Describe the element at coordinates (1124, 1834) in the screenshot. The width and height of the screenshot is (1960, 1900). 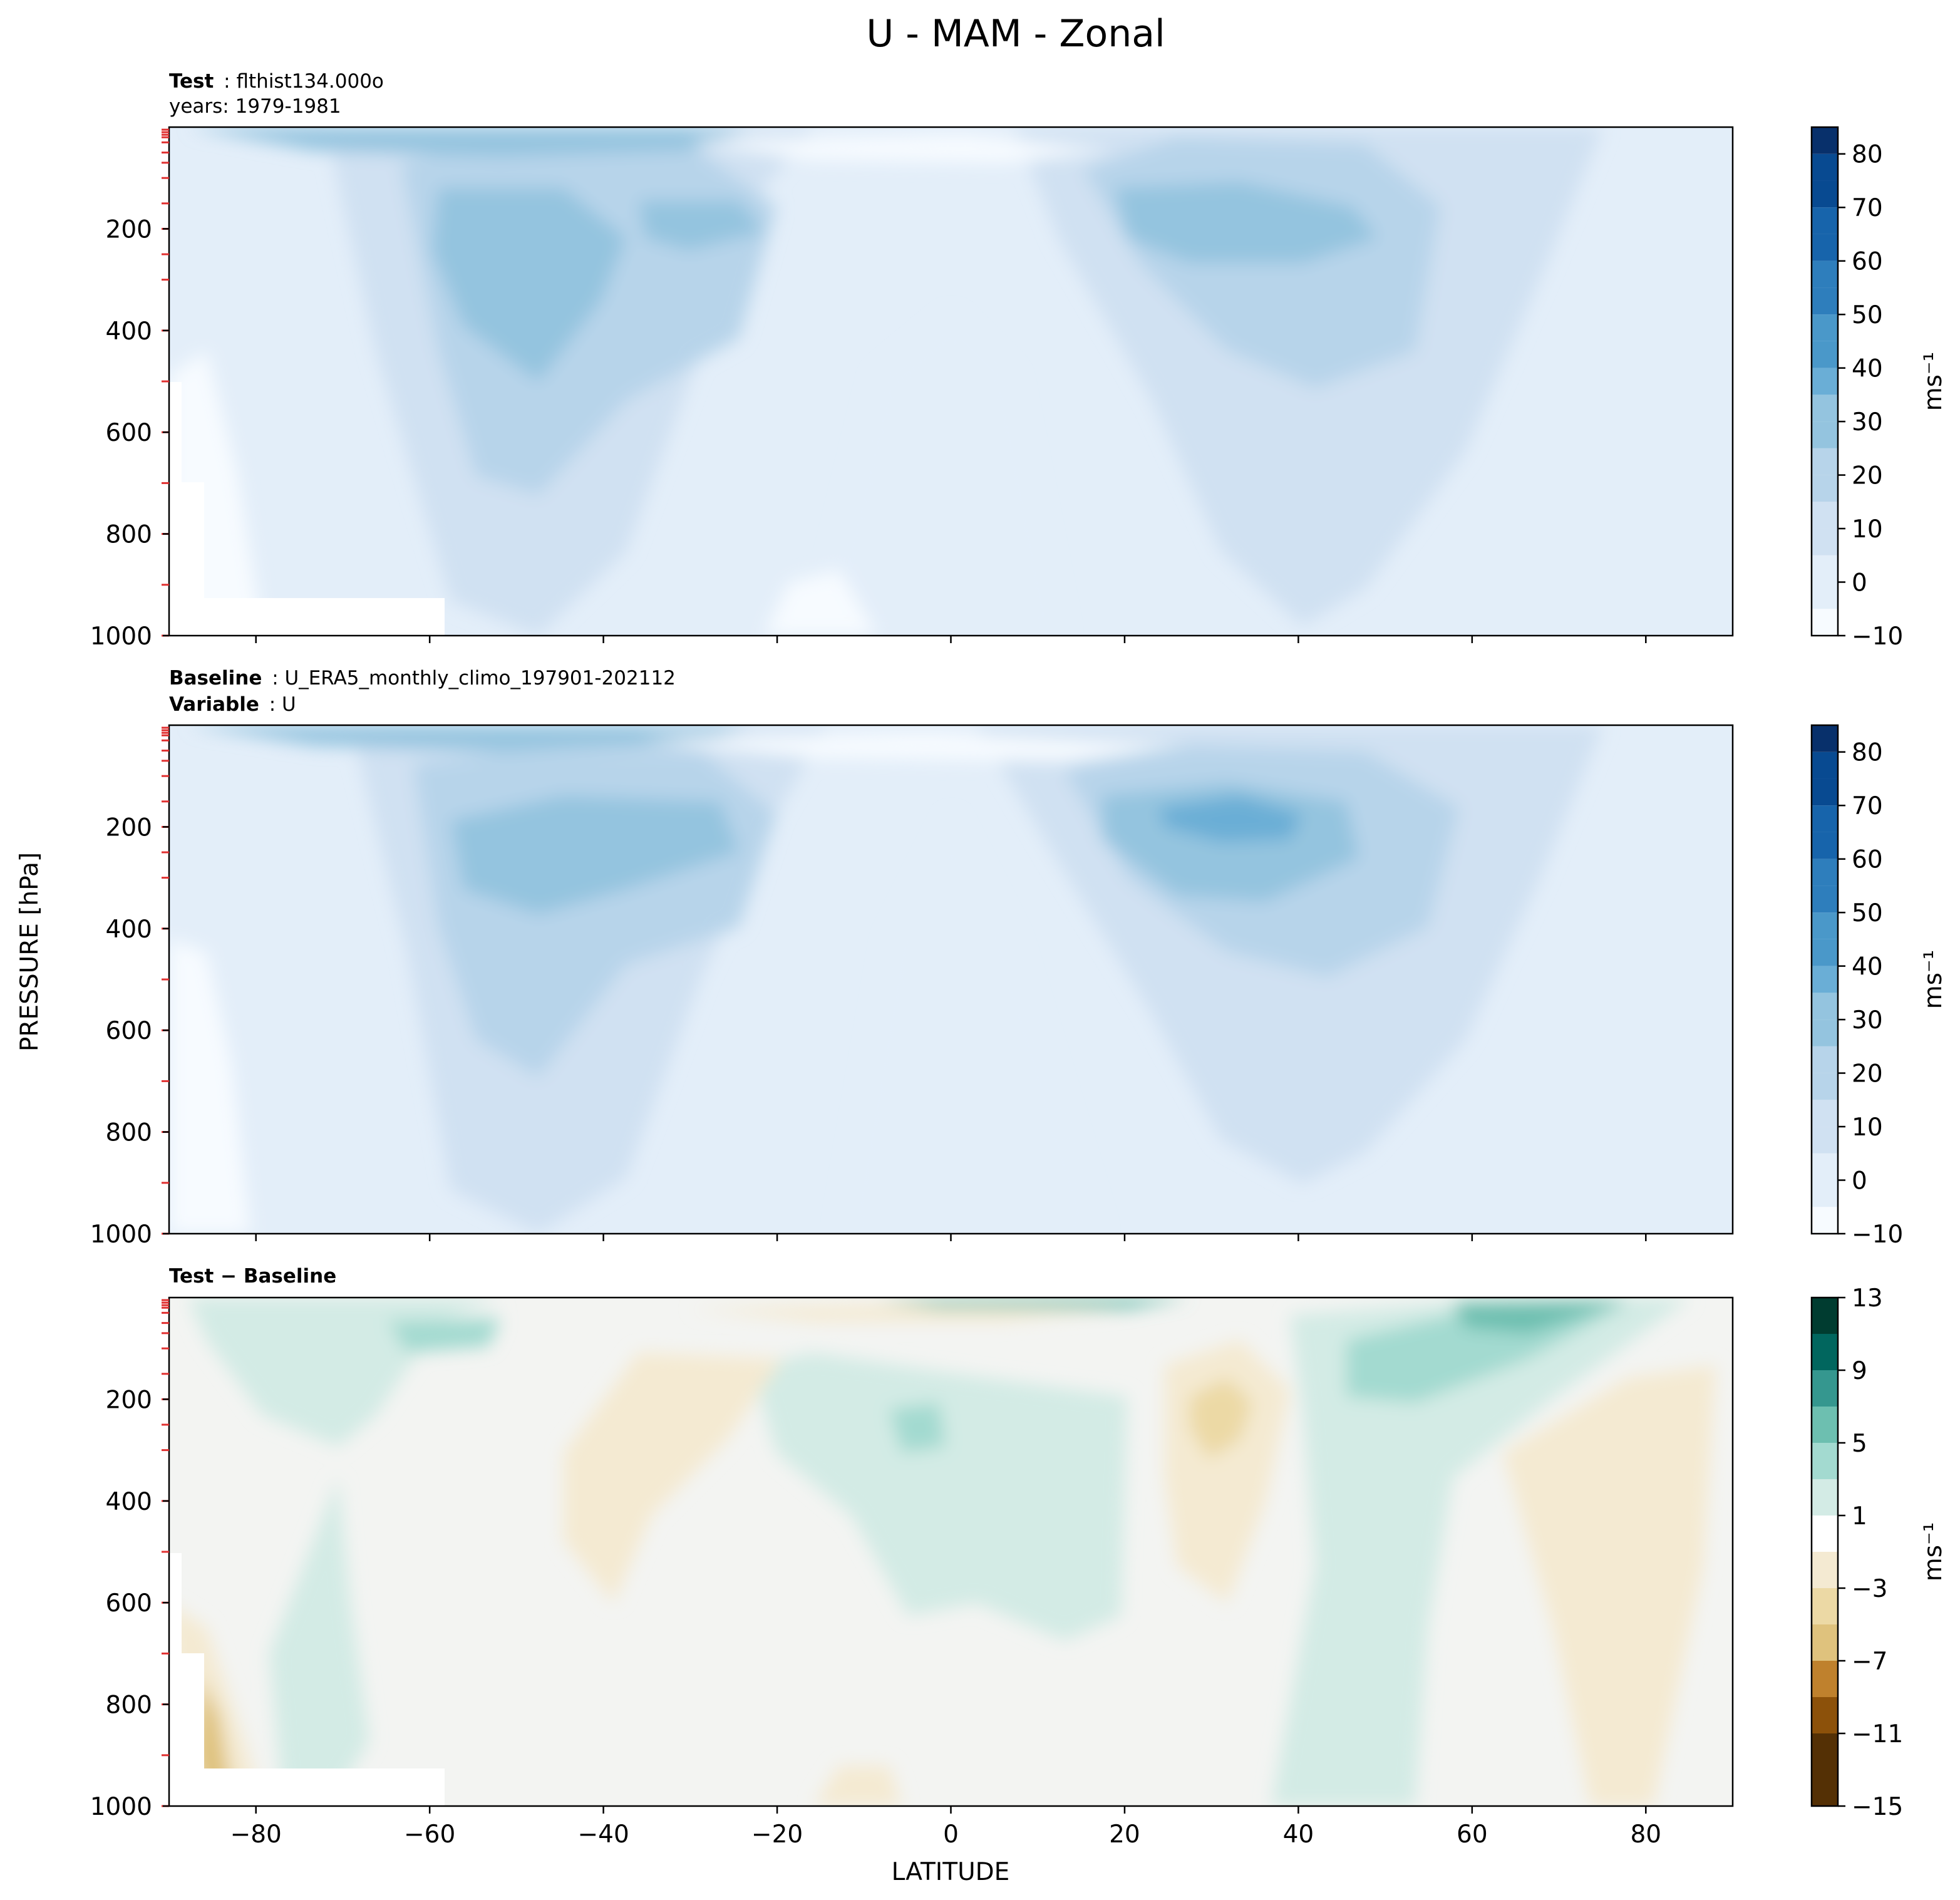
I see `x-tick-label: 20` at that location.